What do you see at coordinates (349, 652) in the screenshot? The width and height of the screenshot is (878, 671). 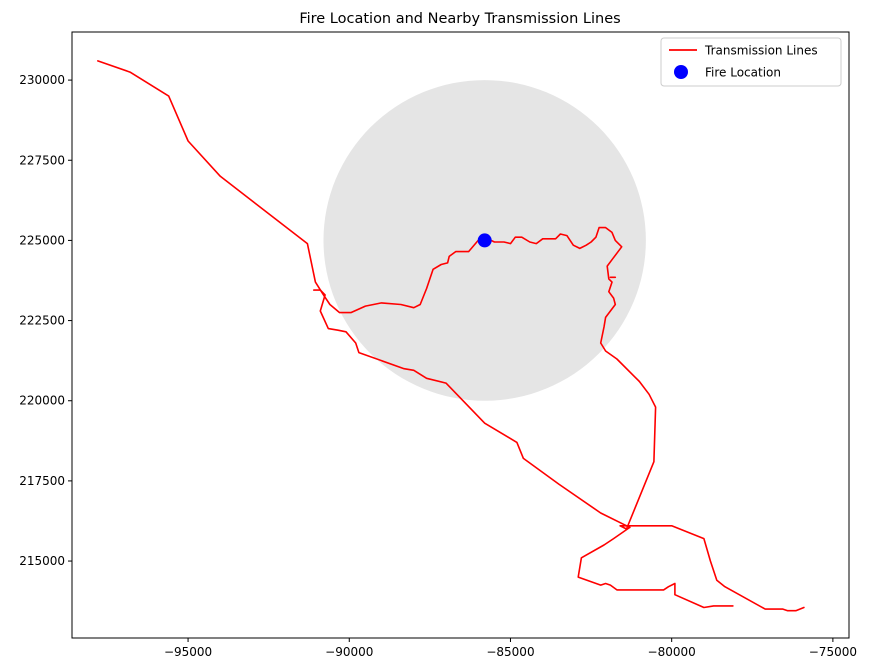 I see `x-tick-label: −90000` at bounding box center [349, 652].